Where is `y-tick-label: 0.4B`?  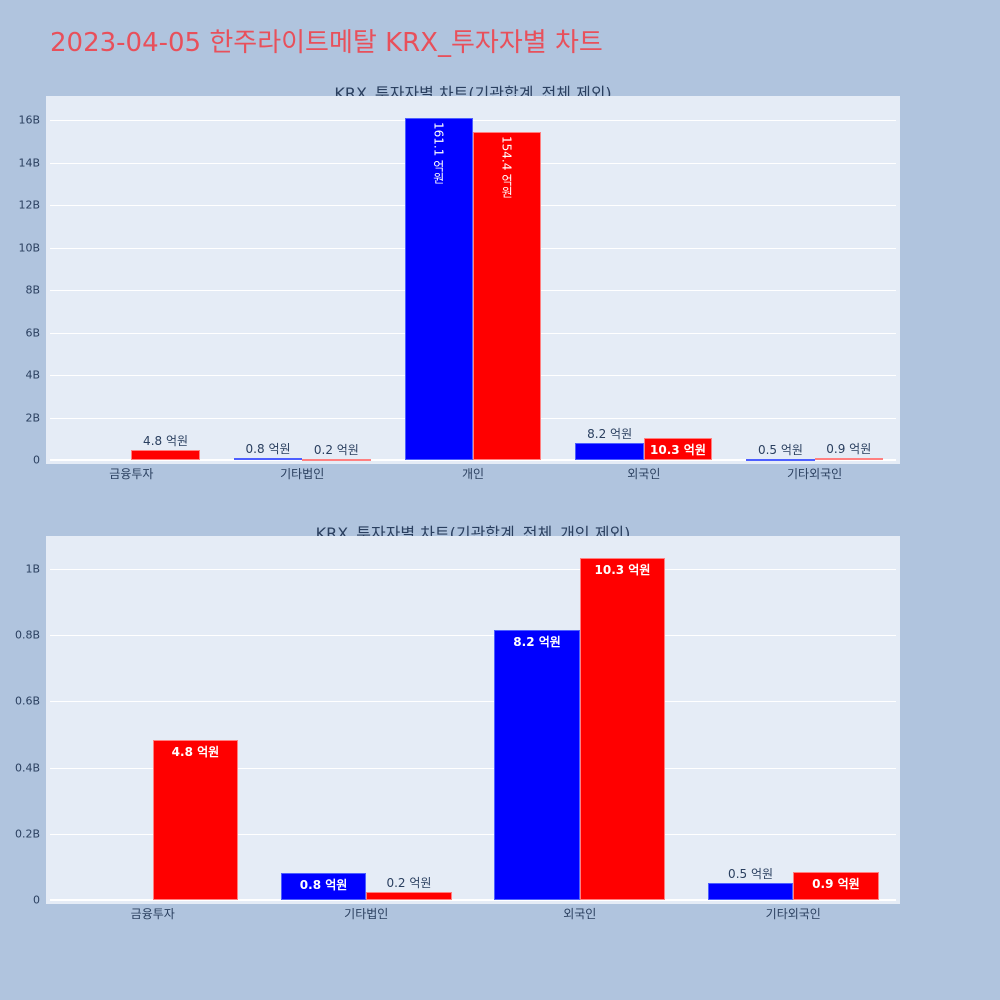
y-tick-label: 0.4B is located at coordinates (27, 768).